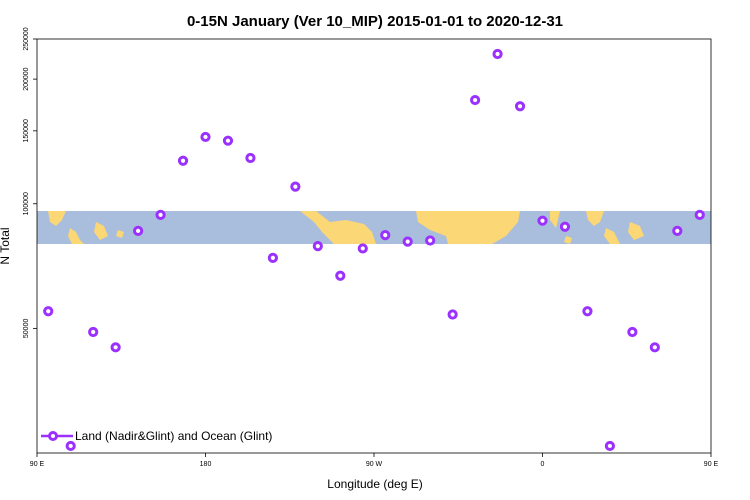 This screenshot has height=500, width=750. What do you see at coordinates (30, 182) in the screenshot?
I see `y-axis: 50000 100000 150000 200000 250000` at bounding box center [30, 182].